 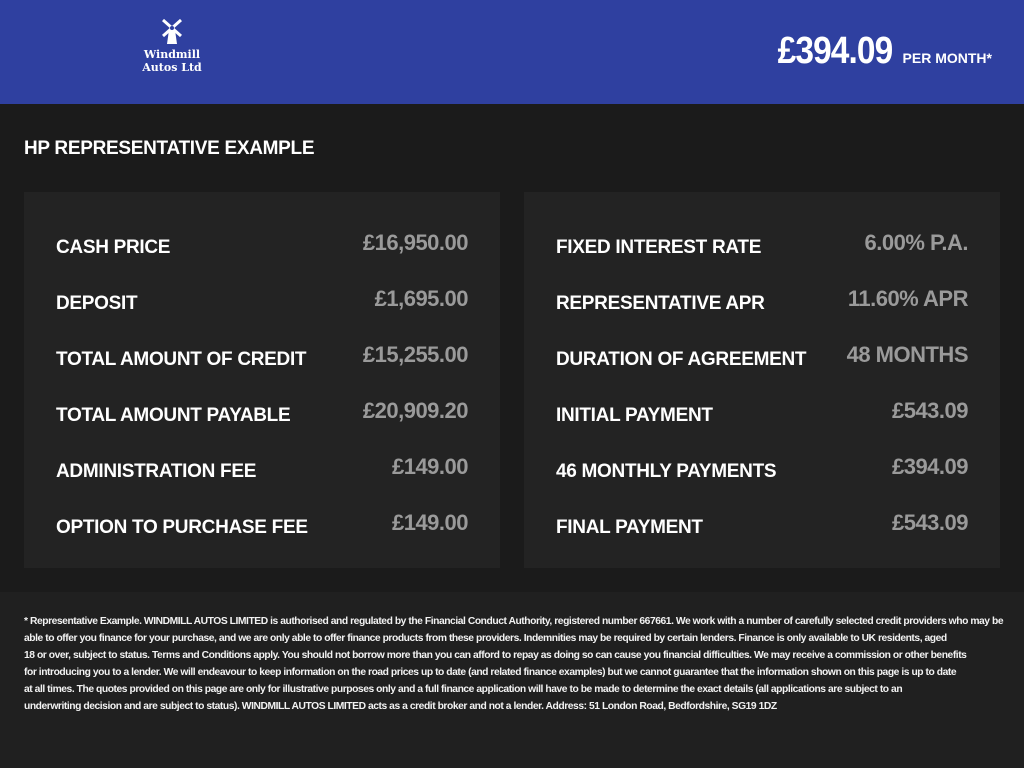 What do you see at coordinates (907, 354) in the screenshot?
I see `row-value: 48 MONTHS` at bounding box center [907, 354].